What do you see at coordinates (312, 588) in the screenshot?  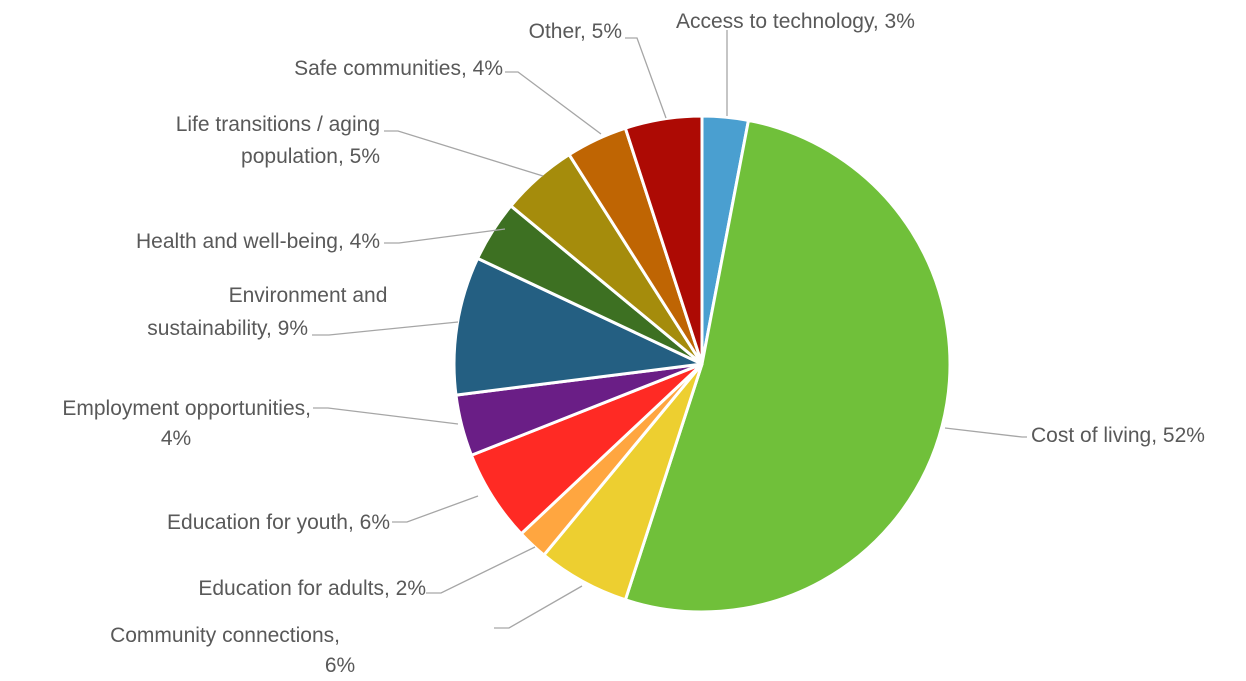 I see `data-label-education-for-adults: Education for adults, 2%` at bounding box center [312, 588].